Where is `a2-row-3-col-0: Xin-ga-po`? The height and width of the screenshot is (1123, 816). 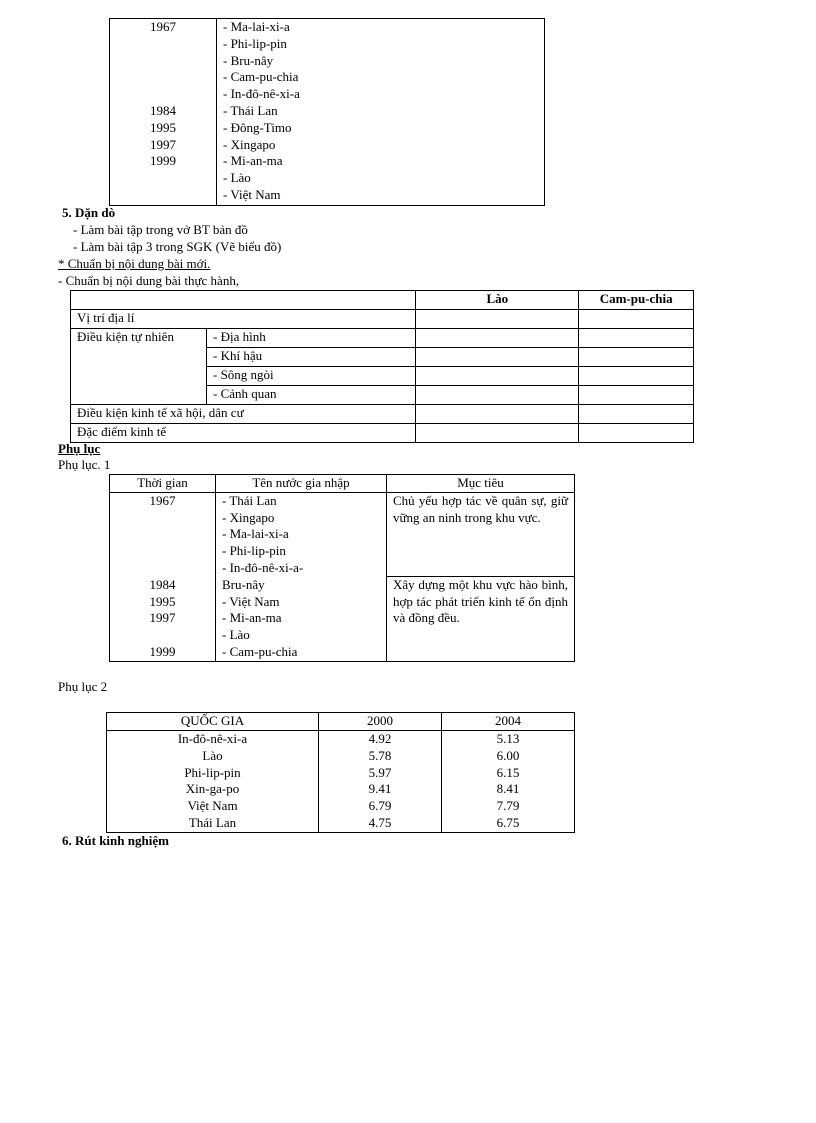 a2-row-3-col-0: Xin-ga-po is located at coordinates (212, 789).